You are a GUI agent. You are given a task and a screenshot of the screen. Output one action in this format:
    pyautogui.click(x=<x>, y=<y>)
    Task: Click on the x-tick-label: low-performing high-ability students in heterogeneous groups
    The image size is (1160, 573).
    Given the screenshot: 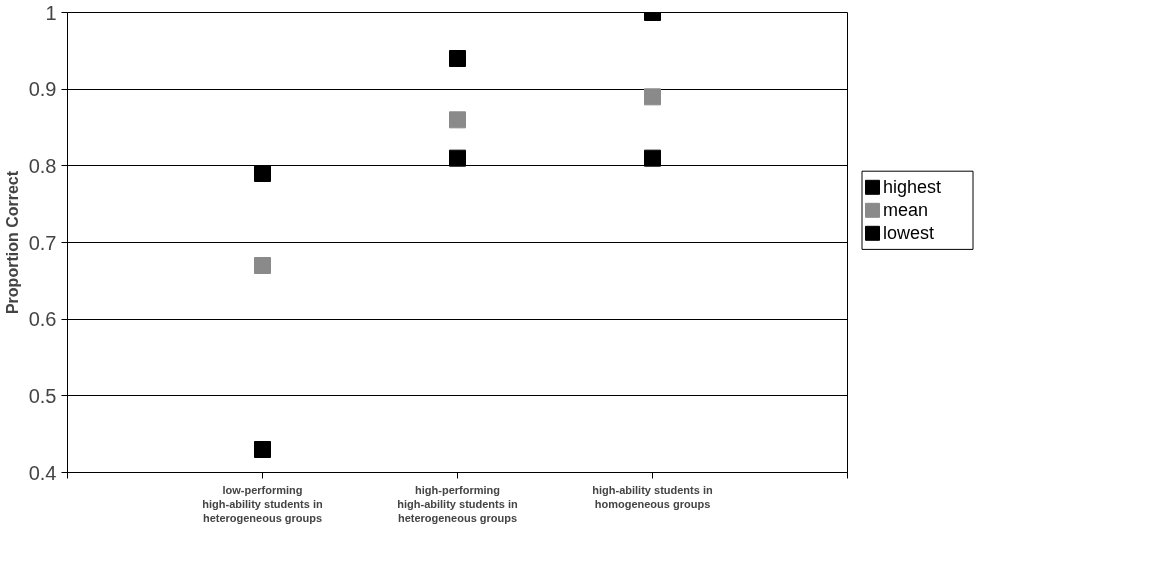 What is the action you would take?
    pyautogui.click(x=262, y=504)
    